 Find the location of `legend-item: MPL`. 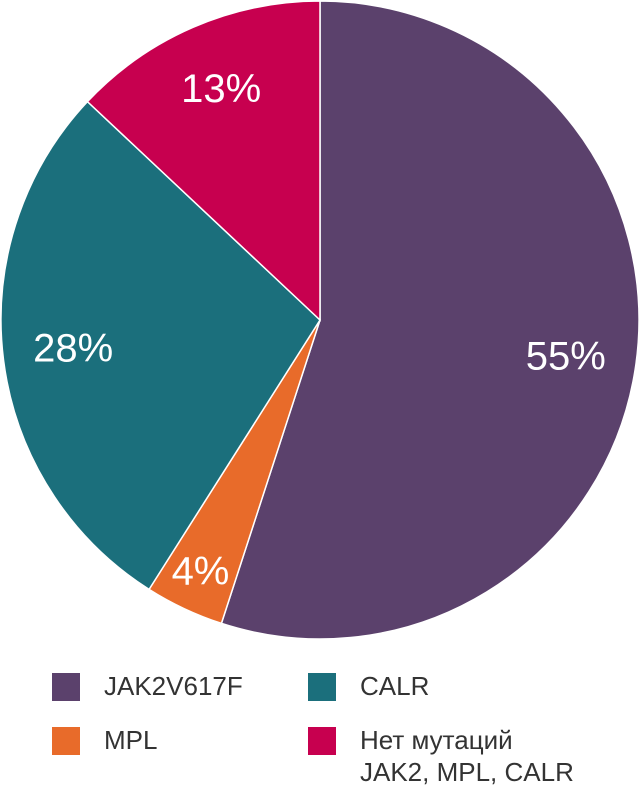

legend-item: MPL is located at coordinates (180, 756).